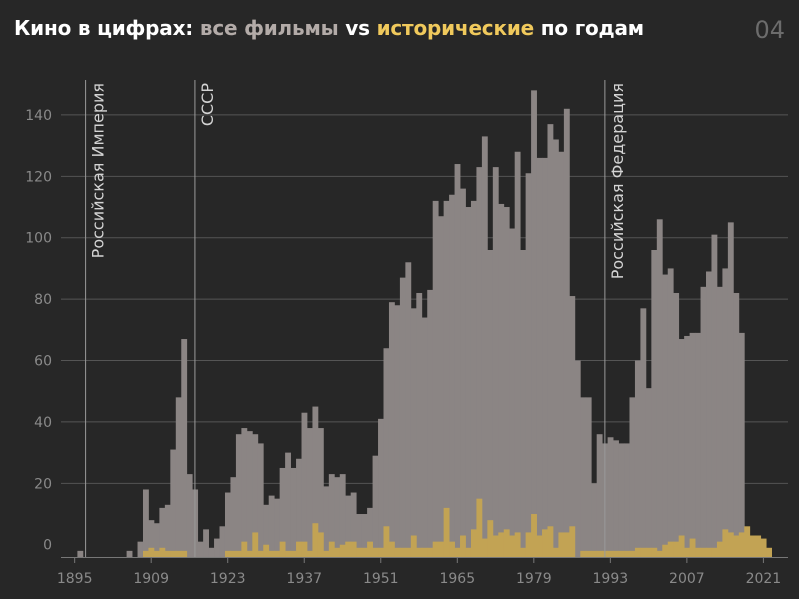  I want to click on y-tick-label: 140, so click(38, 116).